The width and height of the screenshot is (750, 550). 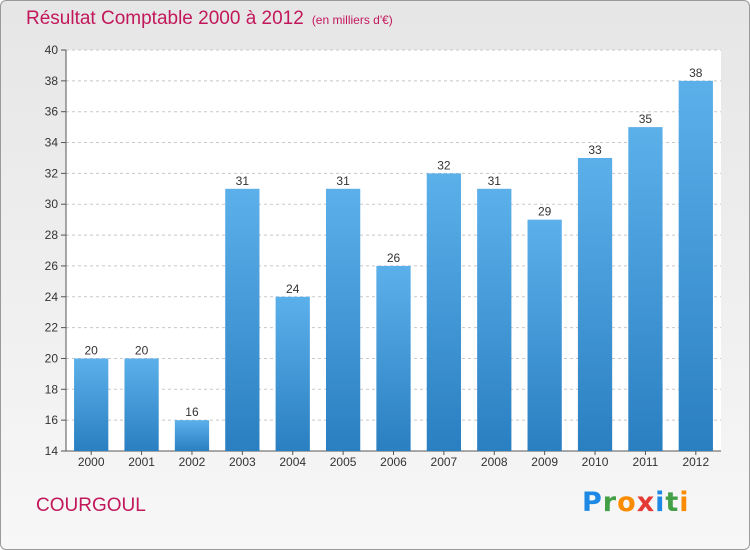 I want to click on data-label: 24, so click(x=293, y=289).